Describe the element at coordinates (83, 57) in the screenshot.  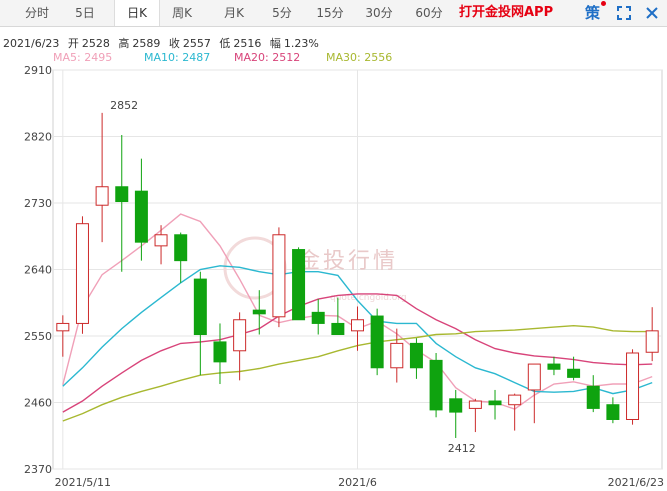
I see `legend-ma5: MA5: 2495` at that location.